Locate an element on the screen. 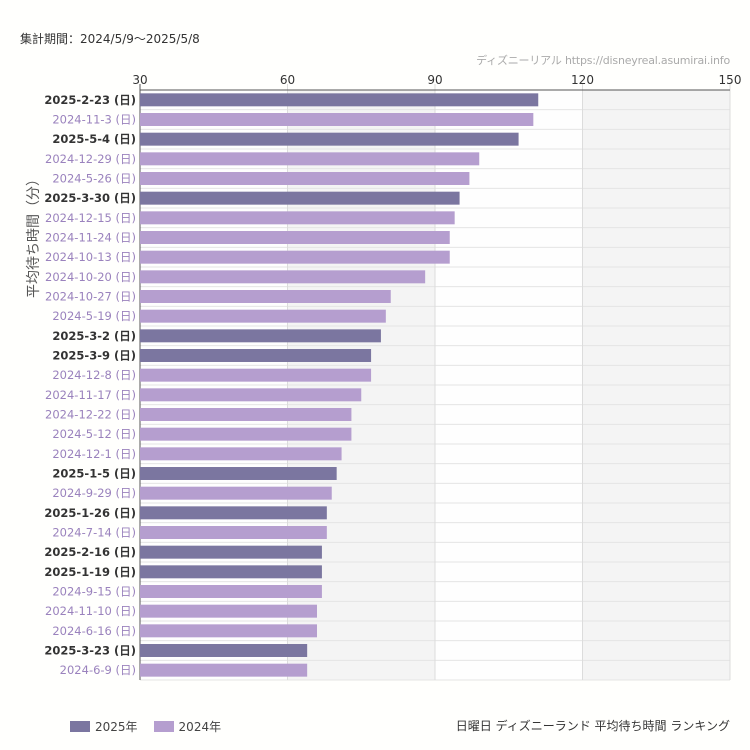  bar-date-label: 2024-12-22 (日) is located at coordinates (90, 415).